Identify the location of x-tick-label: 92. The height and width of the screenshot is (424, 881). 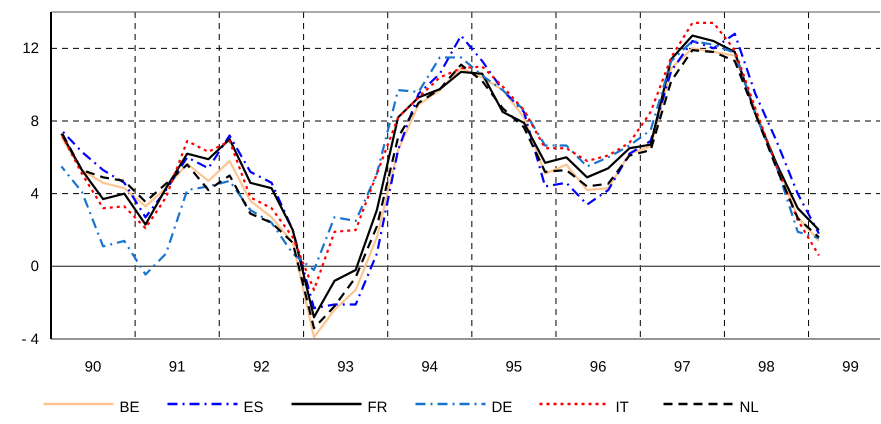
(261, 367).